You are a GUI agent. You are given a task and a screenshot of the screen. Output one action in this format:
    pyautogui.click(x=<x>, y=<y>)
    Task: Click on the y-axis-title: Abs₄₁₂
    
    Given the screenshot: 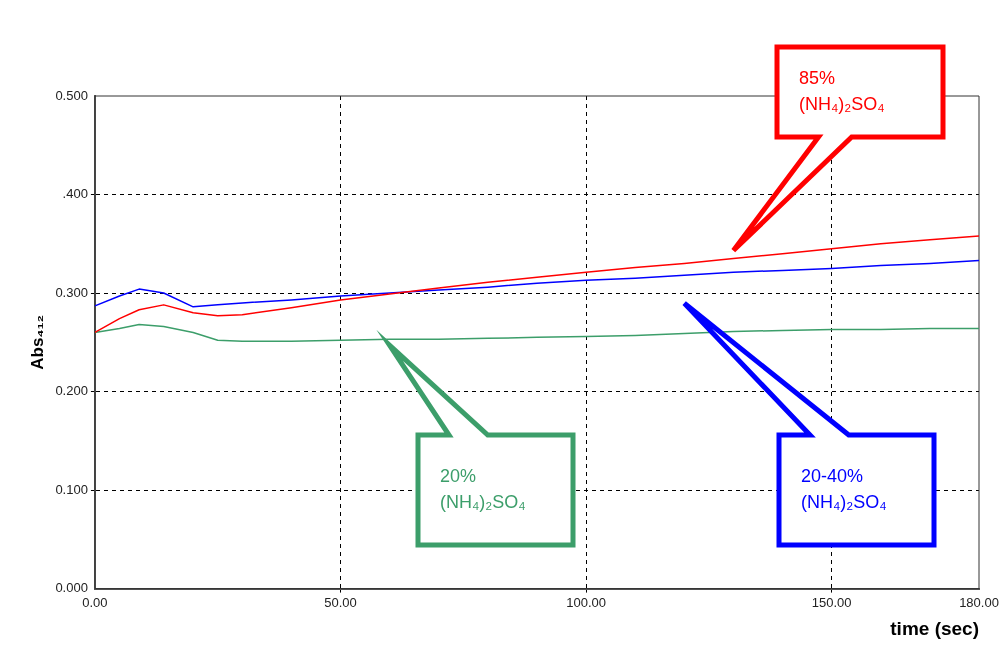 What is the action you would take?
    pyautogui.click(x=37, y=342)
    